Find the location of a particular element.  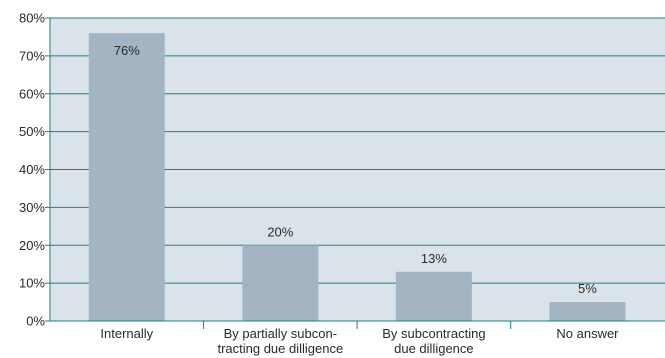

x-category-label: Internally is located at coordinates (126, 333).